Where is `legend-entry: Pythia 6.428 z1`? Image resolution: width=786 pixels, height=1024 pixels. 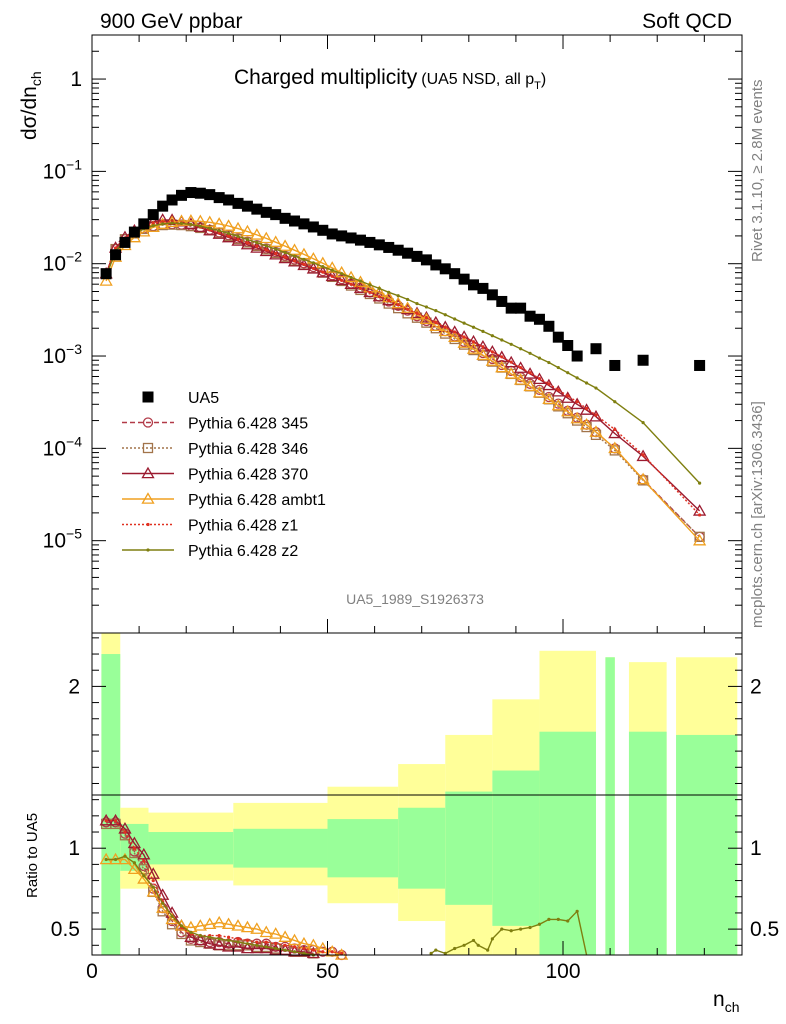 legend-entry: Pythia 6.428 z1 is located at coordinates (210, 526).